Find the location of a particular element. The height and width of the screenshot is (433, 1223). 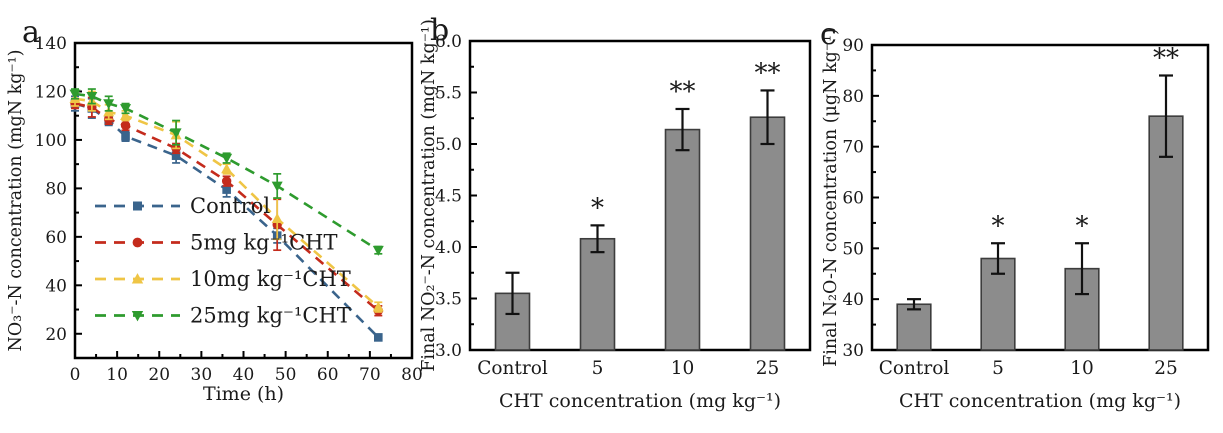

category-label: 10 is located at coordinates (683, 368).